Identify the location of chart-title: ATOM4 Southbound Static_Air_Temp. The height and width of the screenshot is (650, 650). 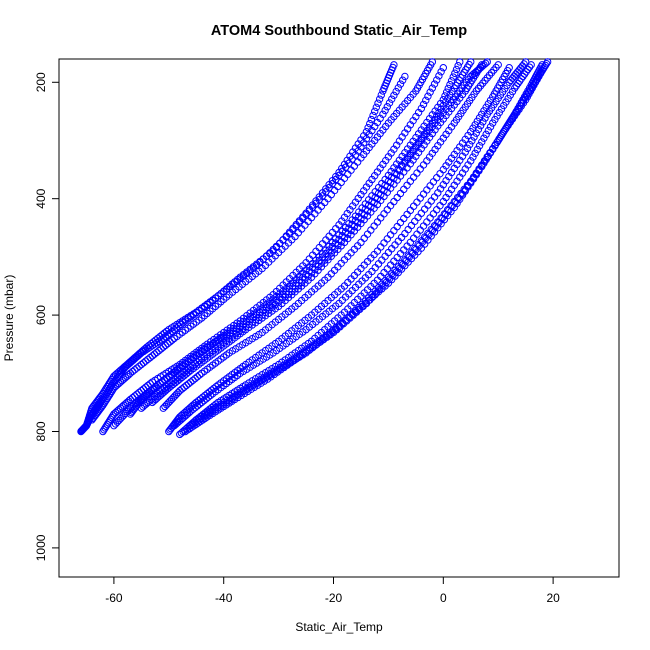
(339, 31).